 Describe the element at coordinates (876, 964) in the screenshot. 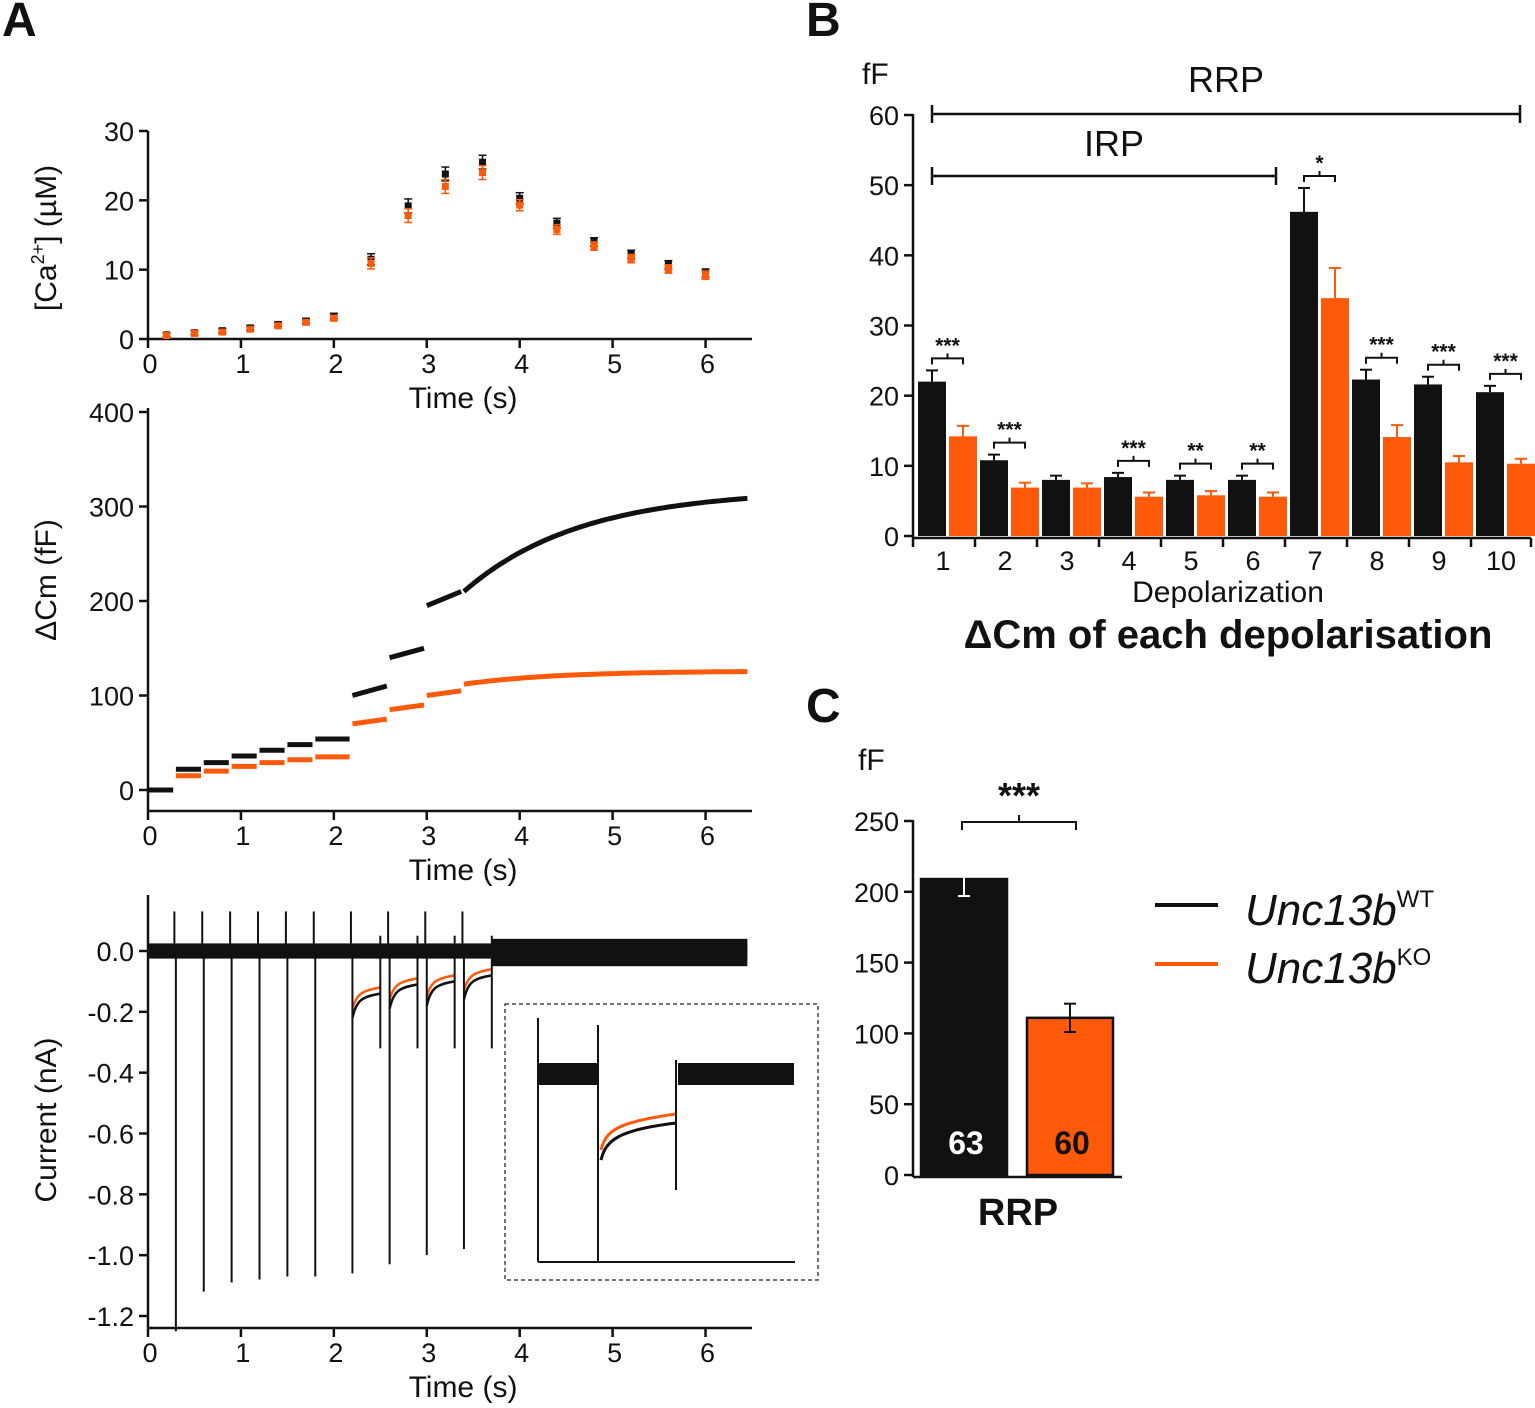

I see `y-tick-label: 150` at that location.